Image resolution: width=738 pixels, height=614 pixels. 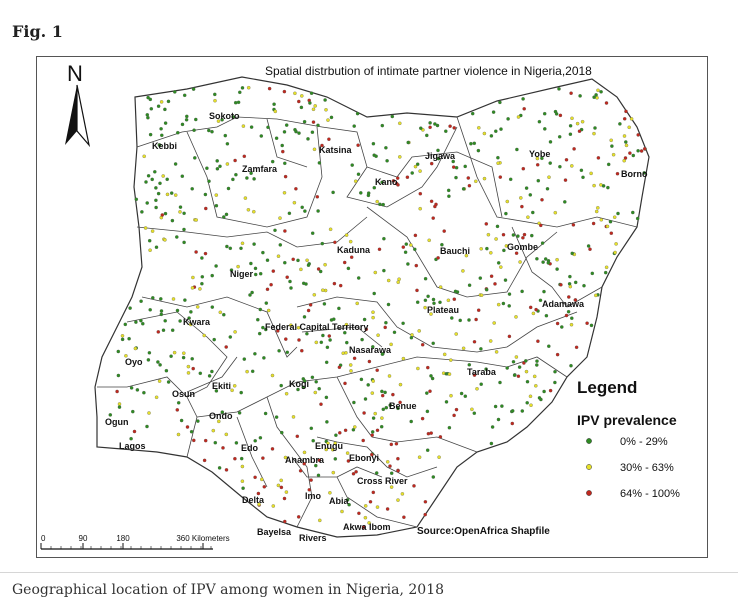 What do you see at coordinates (339, 501) in the screenshot?
I see `state-label: Abia` at bounding box center [339, 501].